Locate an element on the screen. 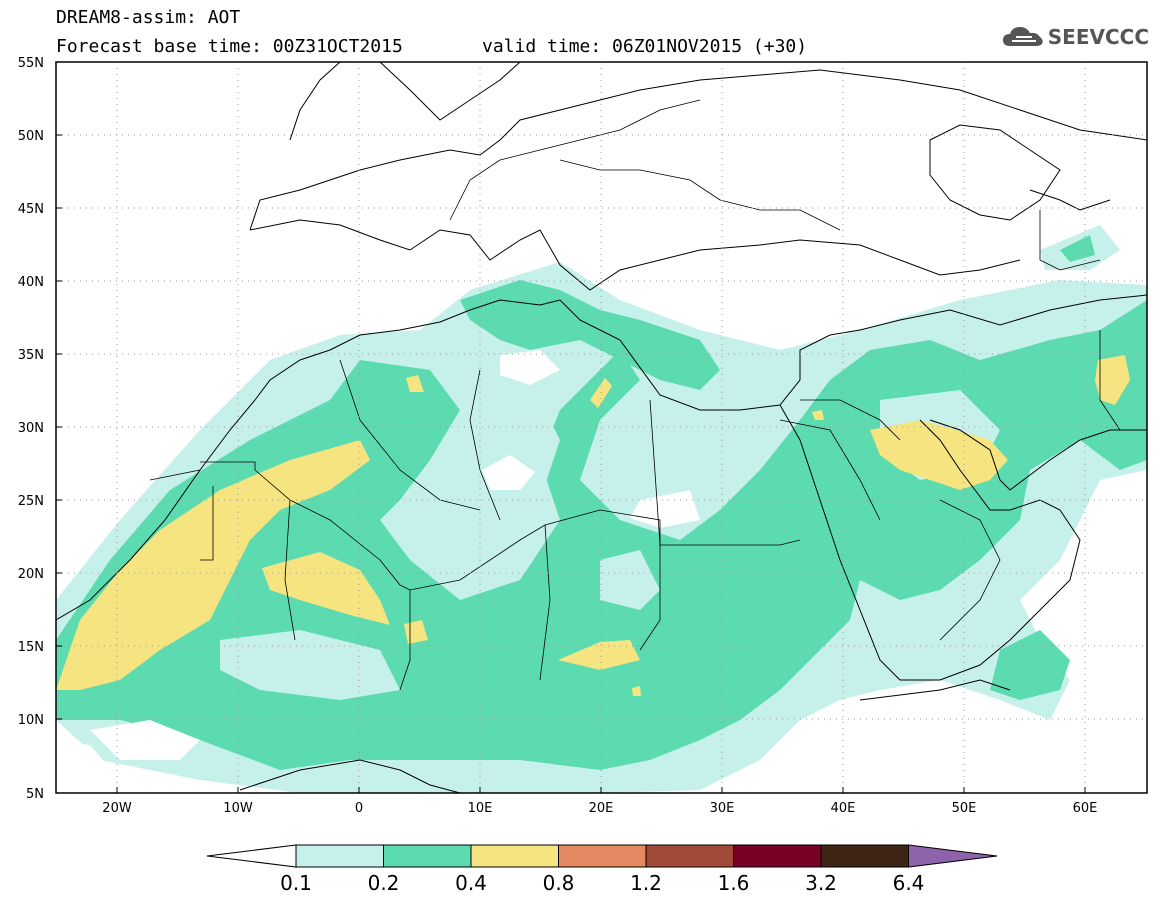 This screenshot has height=905, width=1165. lat-label: 20N is located at coordinates (31, 574).